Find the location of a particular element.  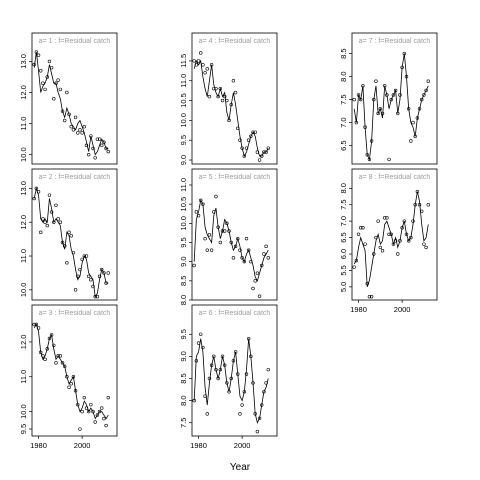

y-tick-label: 9.5 is located at coordinates (183, 140).